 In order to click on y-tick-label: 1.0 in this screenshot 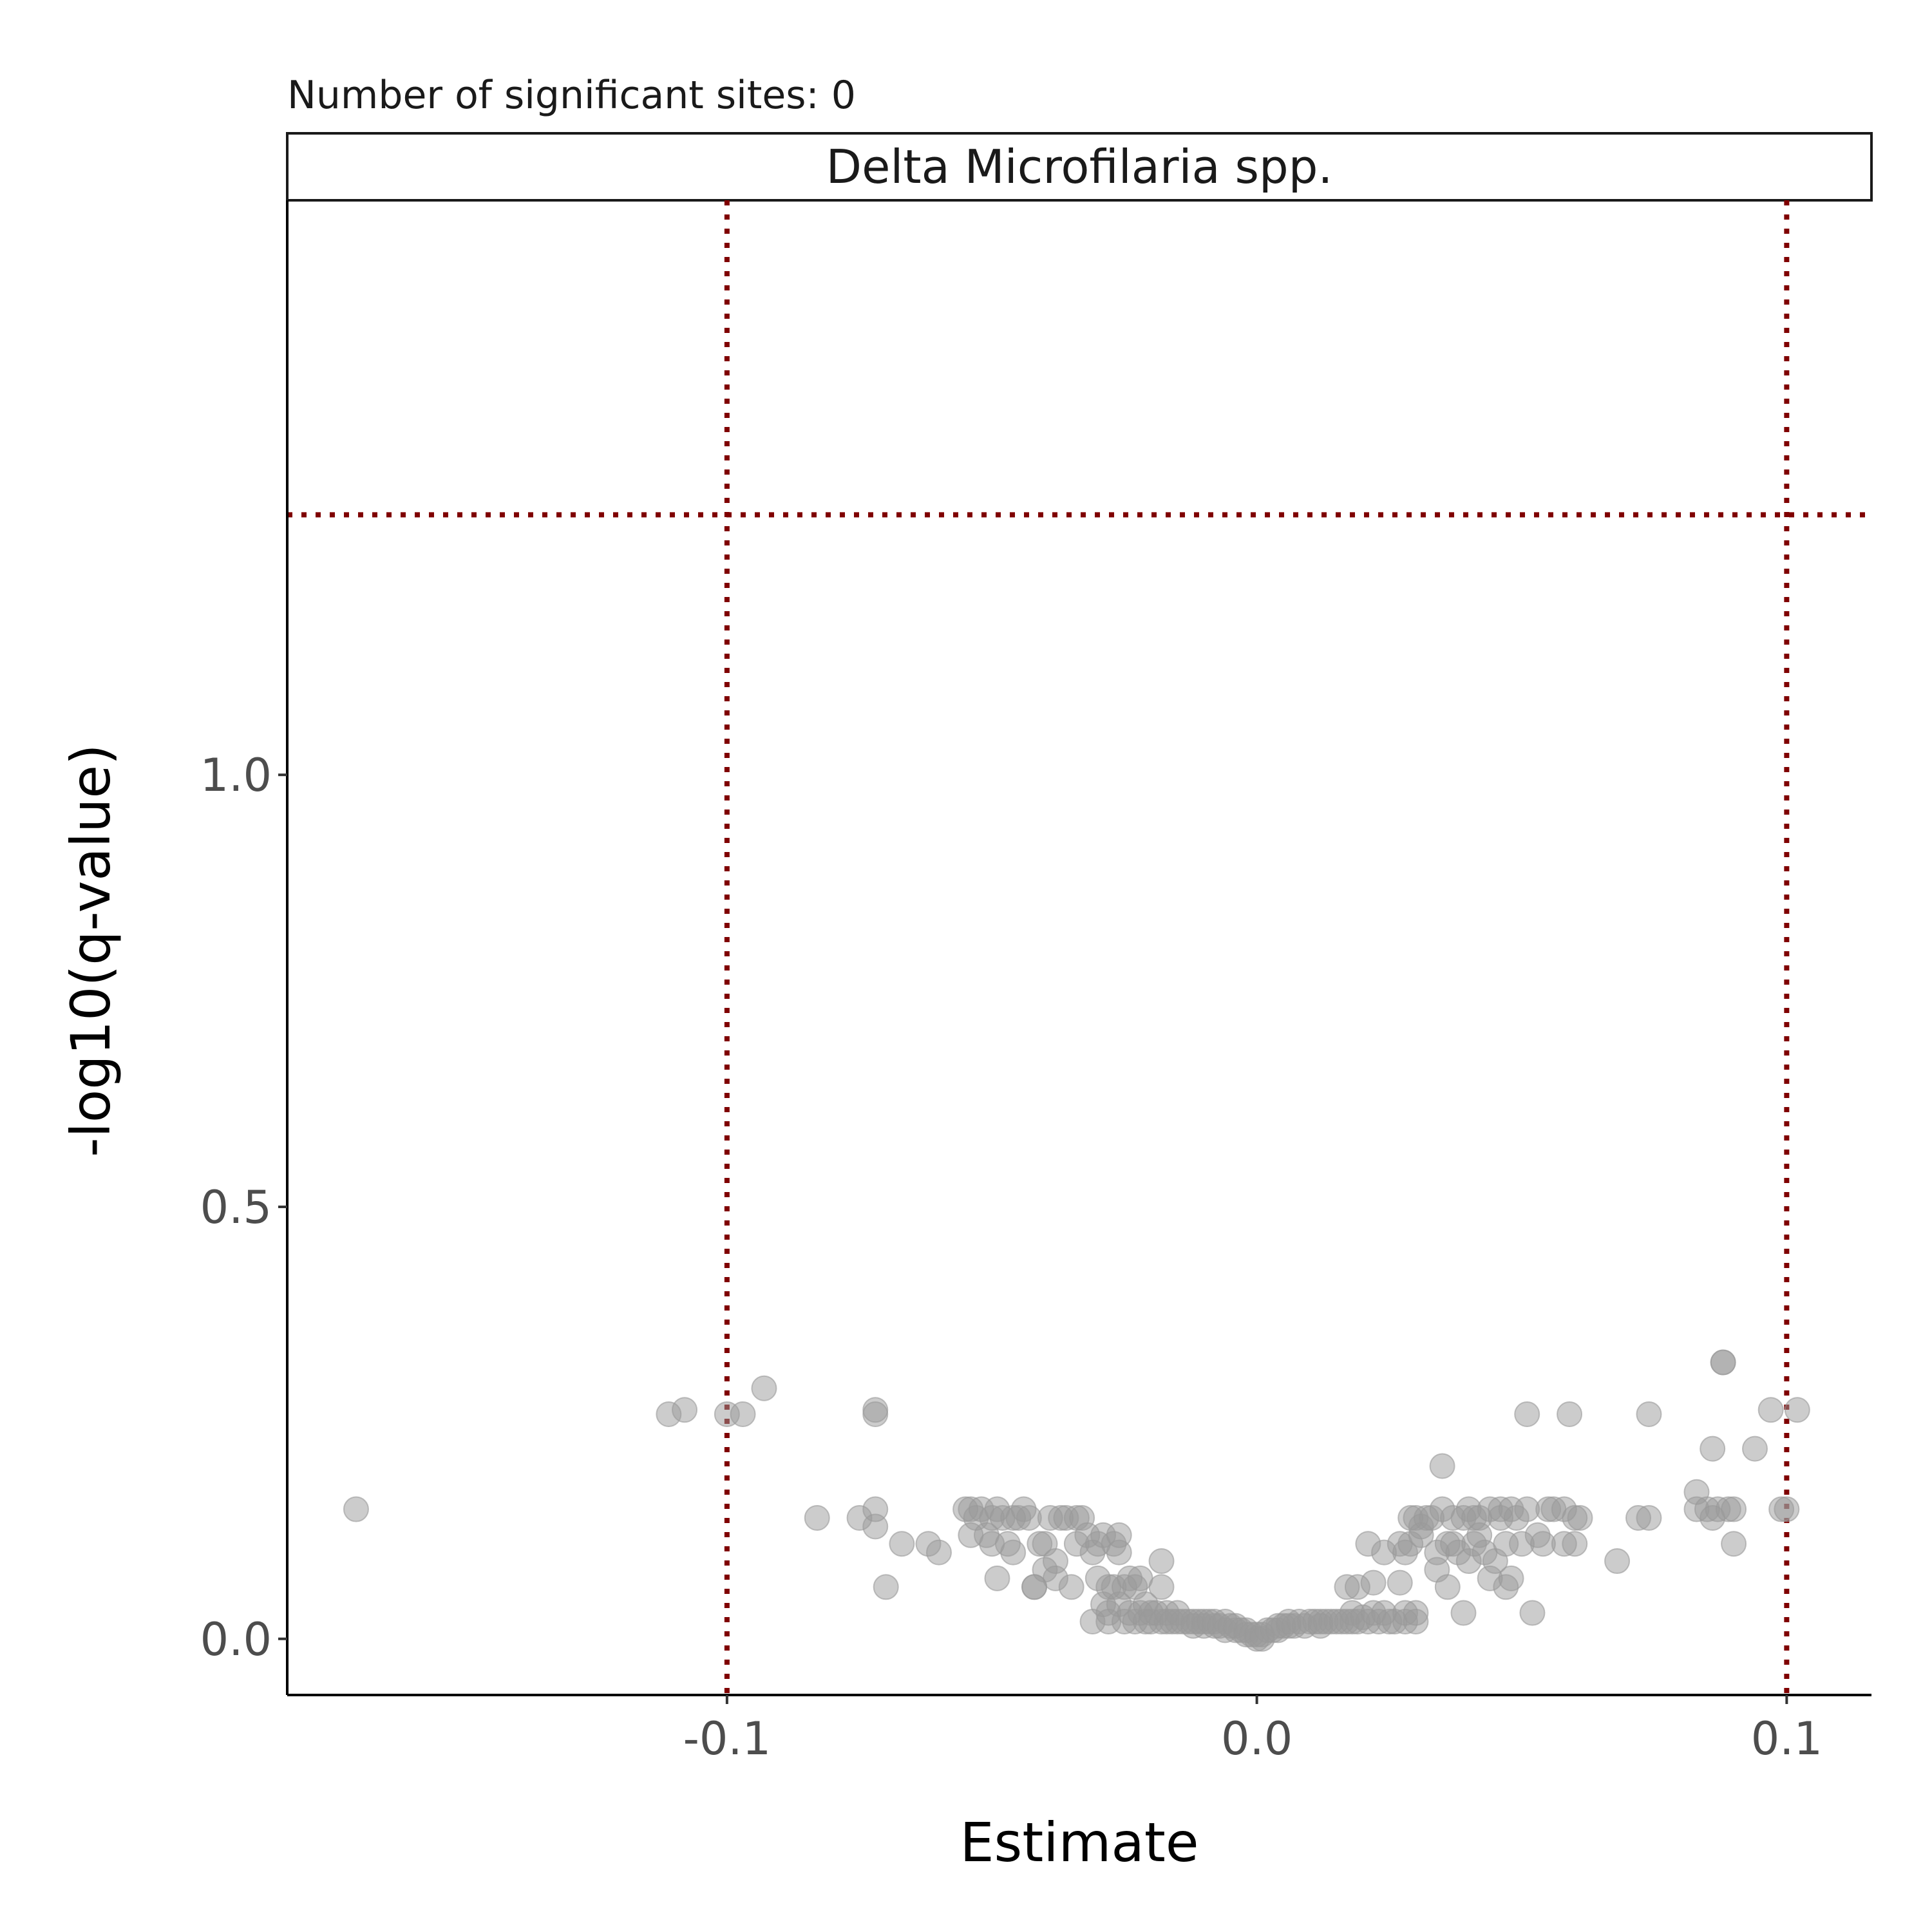, I will do `click(236, 776)`.